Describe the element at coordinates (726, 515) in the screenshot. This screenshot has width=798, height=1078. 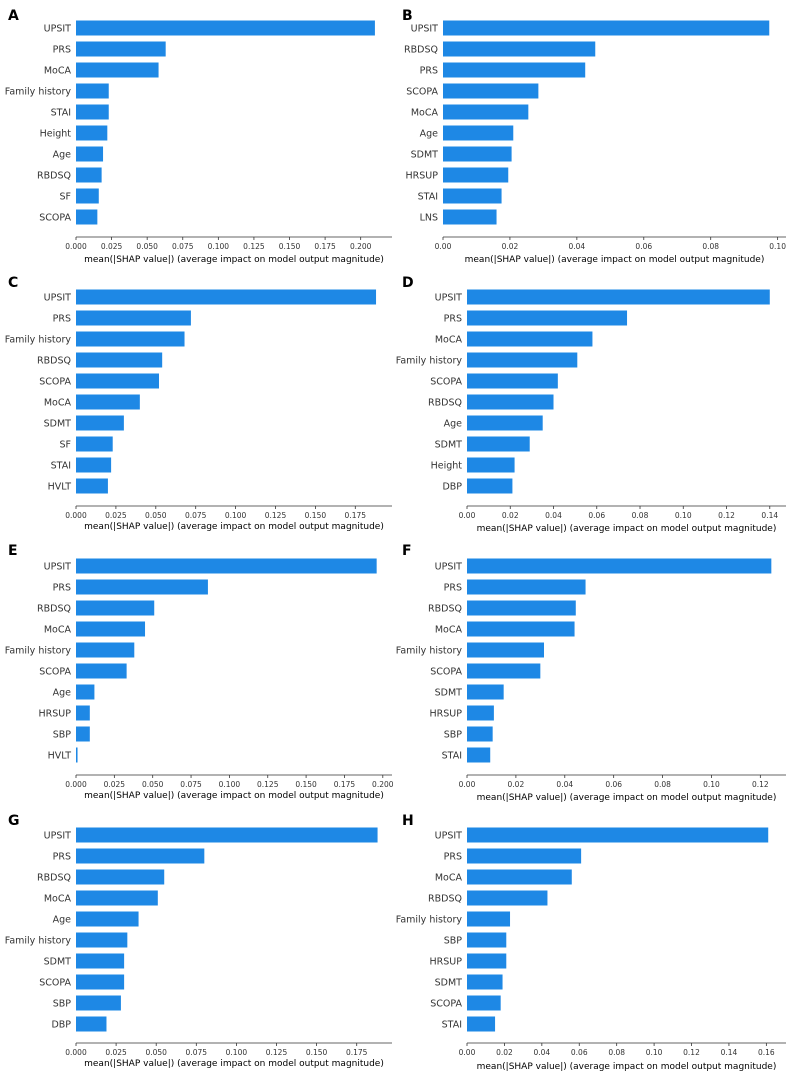
I see `tick-label: 0.12` at that location.